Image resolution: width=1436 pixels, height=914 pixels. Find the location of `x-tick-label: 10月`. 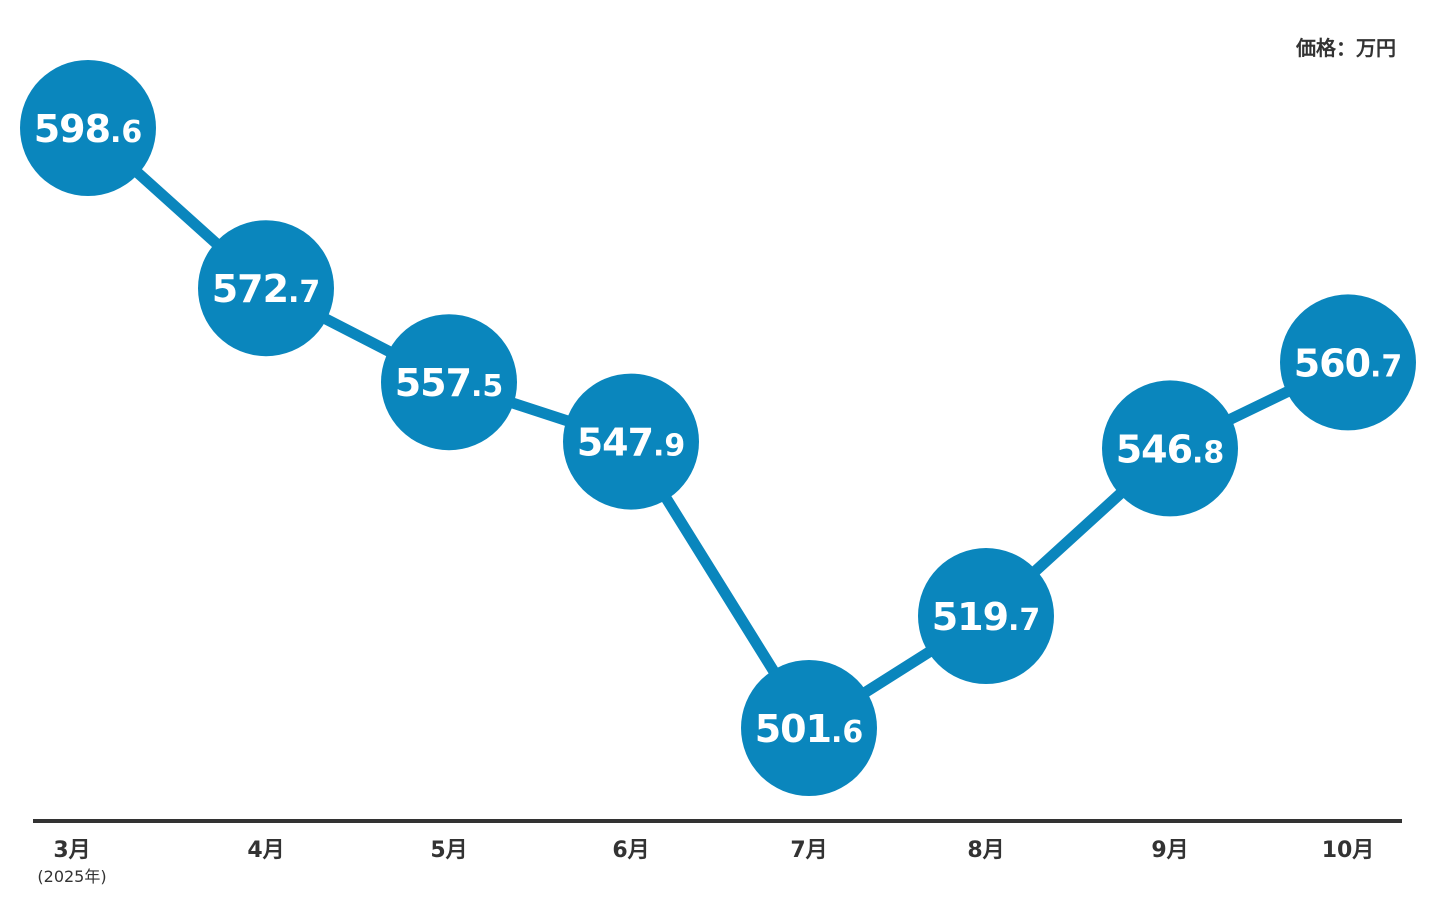

x-tick-label: 10月 is located at coordinates (1348, 850).